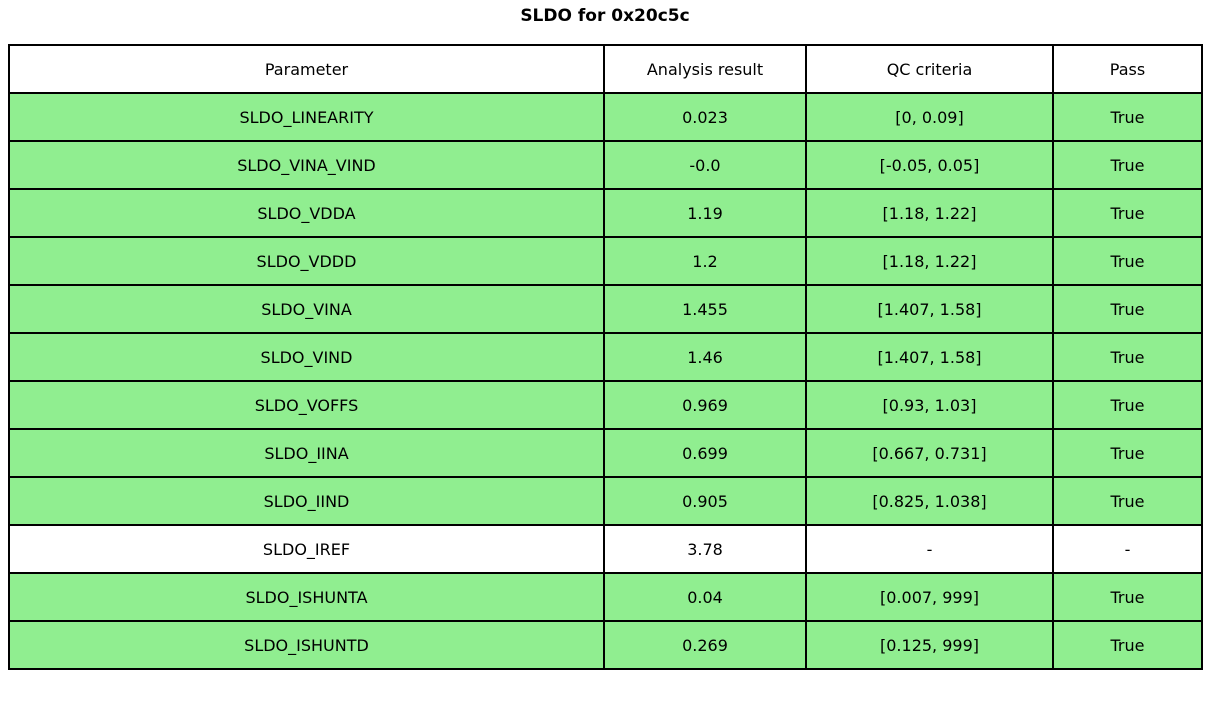 The height and width of the screenshot is (705, 1210). I want to click on table-row: SLDO_VDDA 1.19 [1.18, 1.22] True, so click(605, 213).